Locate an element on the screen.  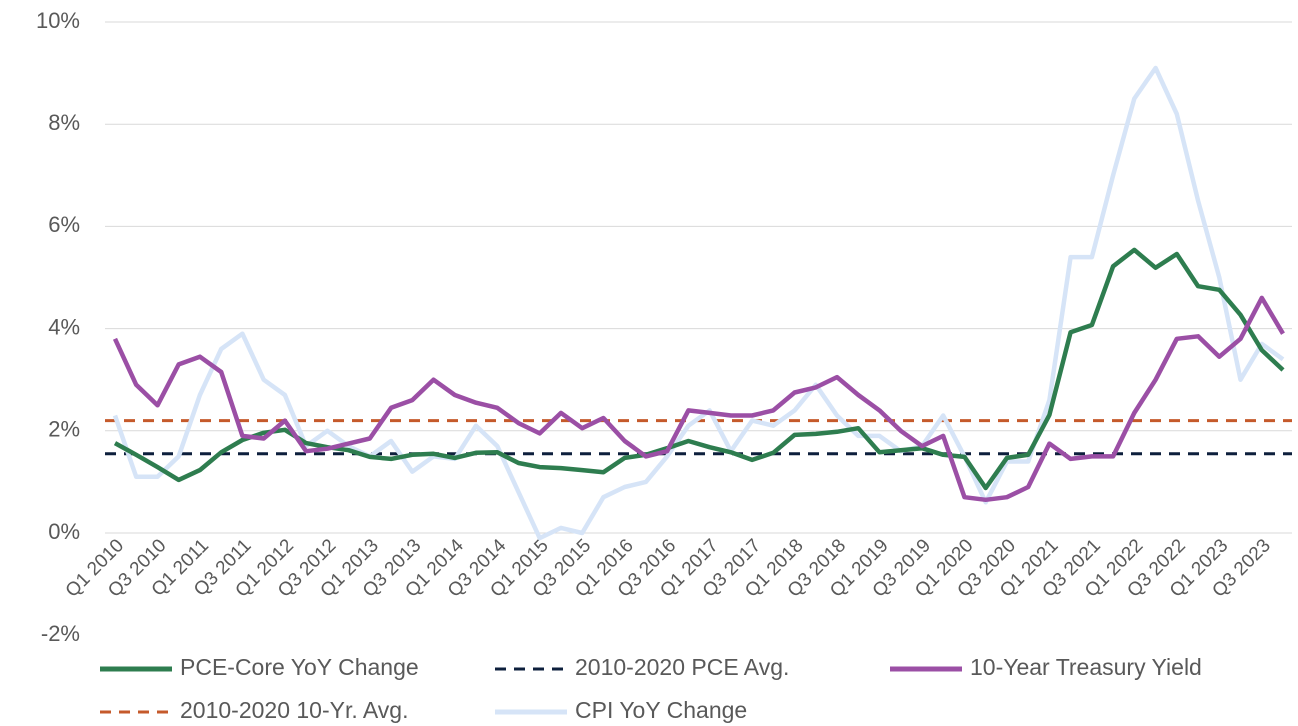
y-tick-label: 8% is located at coordinates (64, 122).